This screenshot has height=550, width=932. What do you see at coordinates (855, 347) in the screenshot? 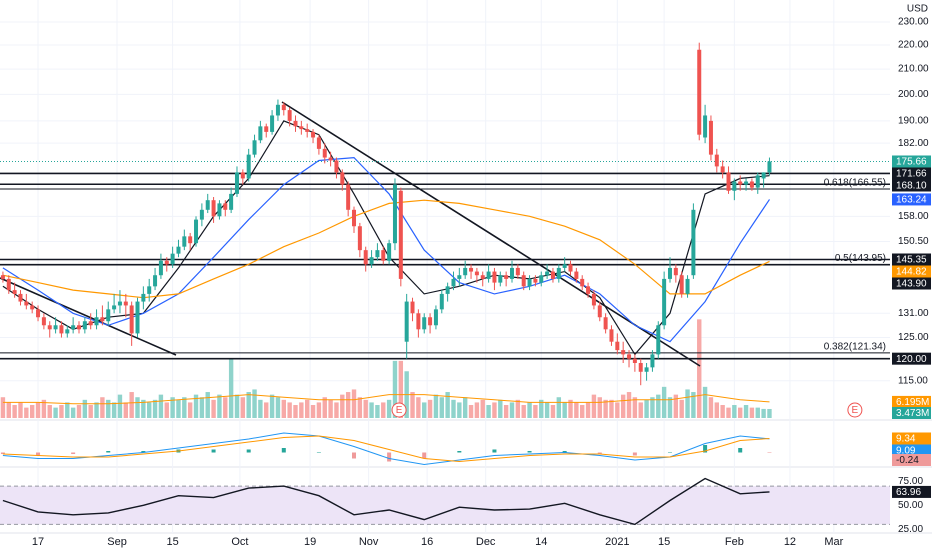
I see `fib-label: 0.382(121.34)` at bounding box center [855, 347].